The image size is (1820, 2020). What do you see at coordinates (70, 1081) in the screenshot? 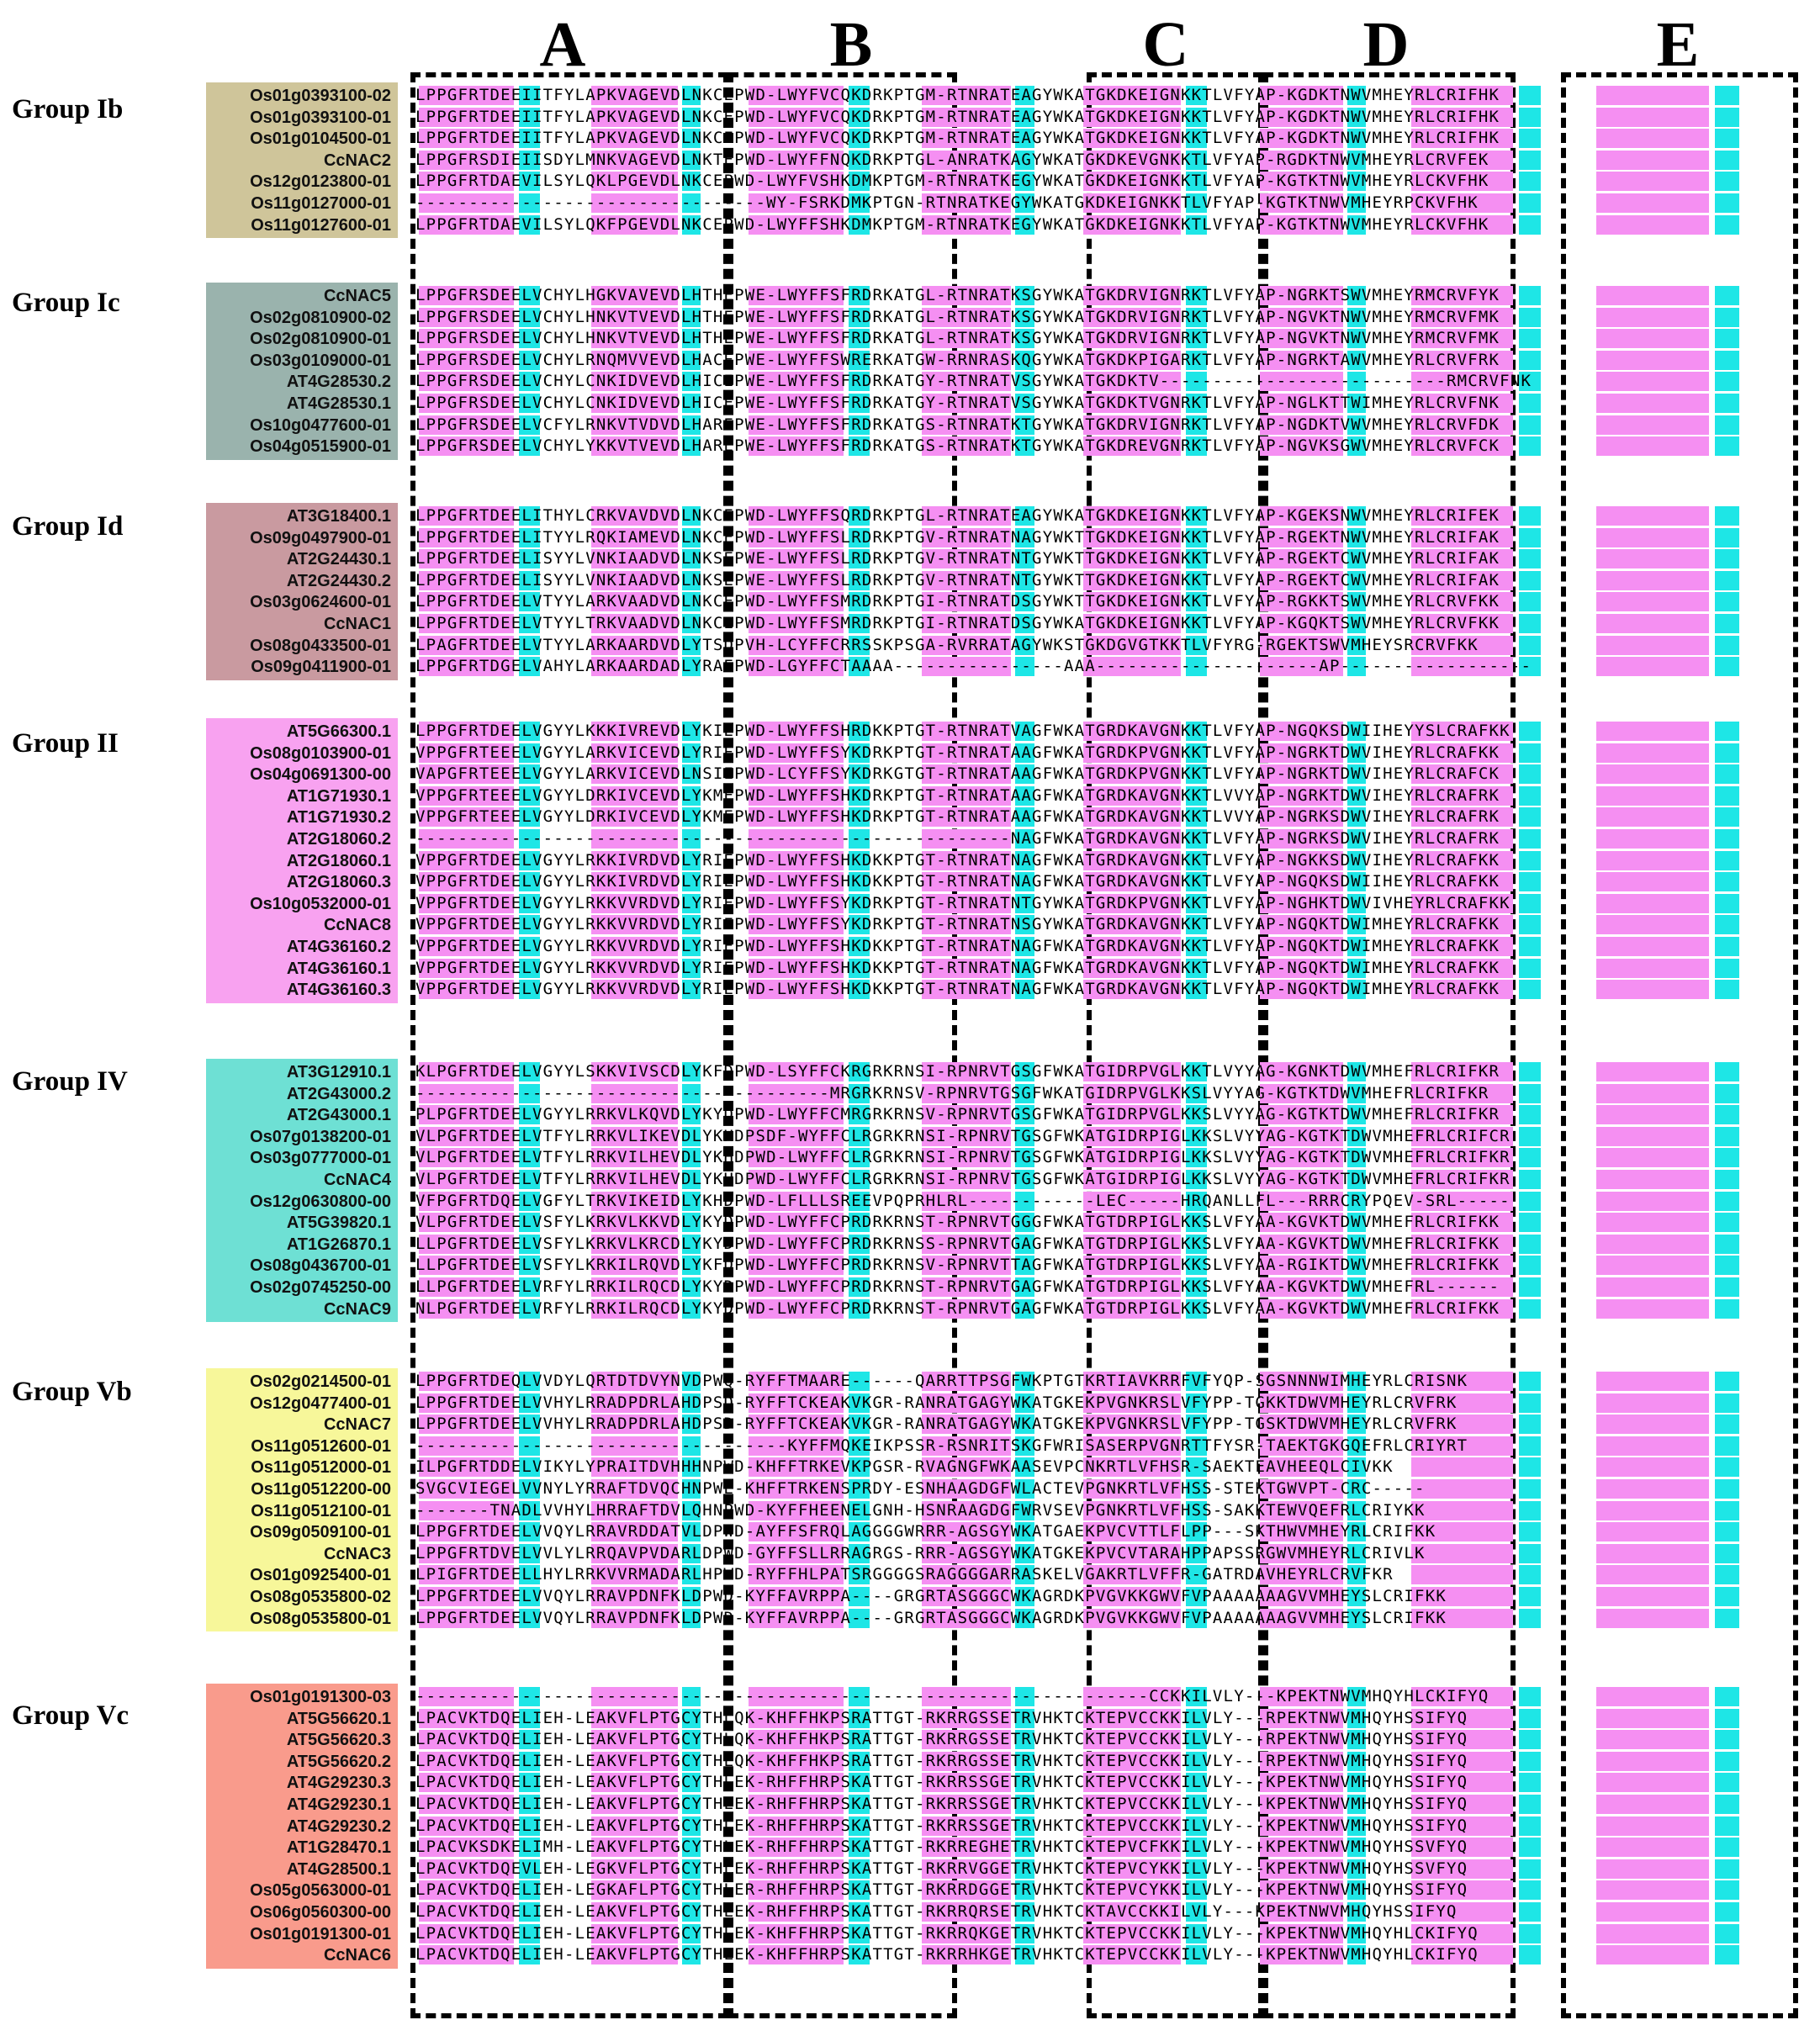
I see `group-title: Group IV` at bounding box center [70, 1081].